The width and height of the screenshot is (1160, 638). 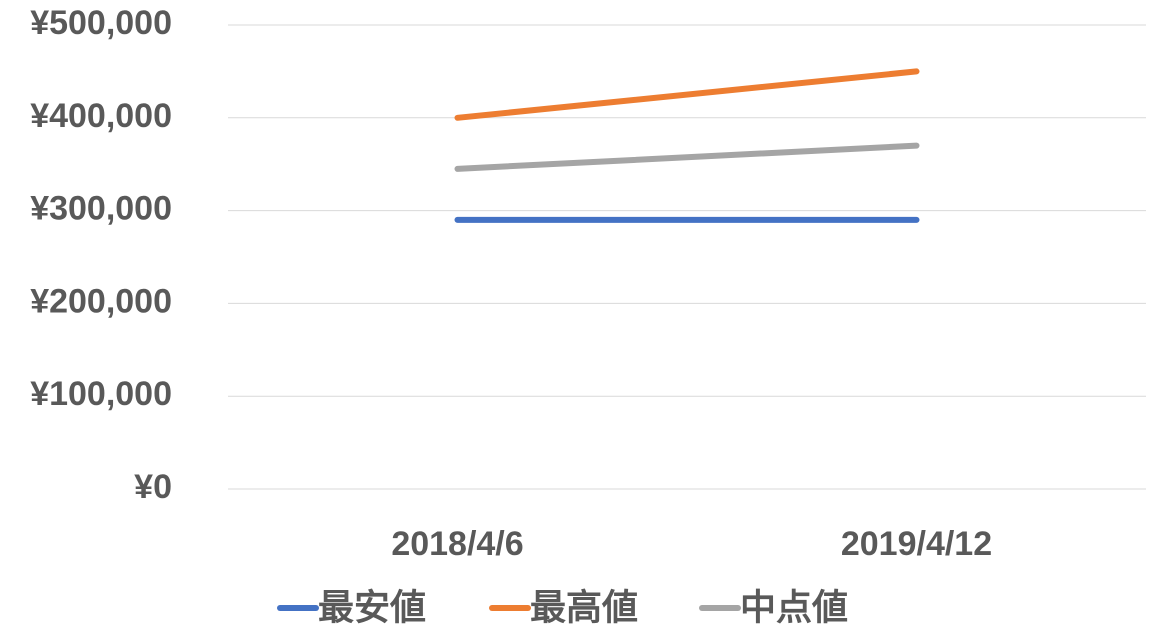 What do you see at coordinates (457, 544) in the screenshot?
I see `x-tick-label: 2018/4/6` at bounding box center [457, 544].